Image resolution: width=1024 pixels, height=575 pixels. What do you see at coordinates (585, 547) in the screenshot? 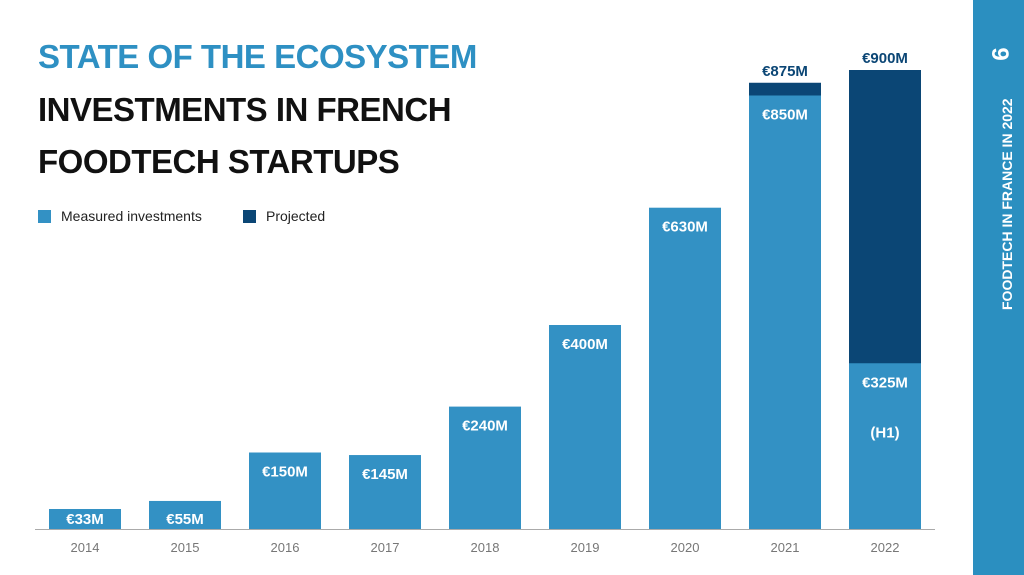
I see `x-tick-2019: 2019` at bounding box center [585, 547].